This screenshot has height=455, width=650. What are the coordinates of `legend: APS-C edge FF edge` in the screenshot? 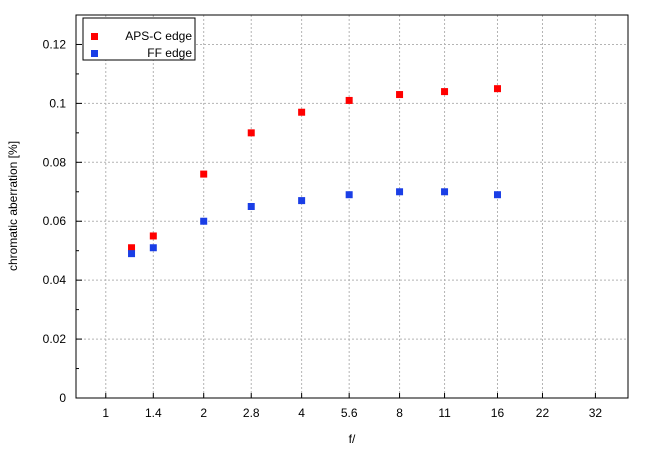 It's located at (139, 39).